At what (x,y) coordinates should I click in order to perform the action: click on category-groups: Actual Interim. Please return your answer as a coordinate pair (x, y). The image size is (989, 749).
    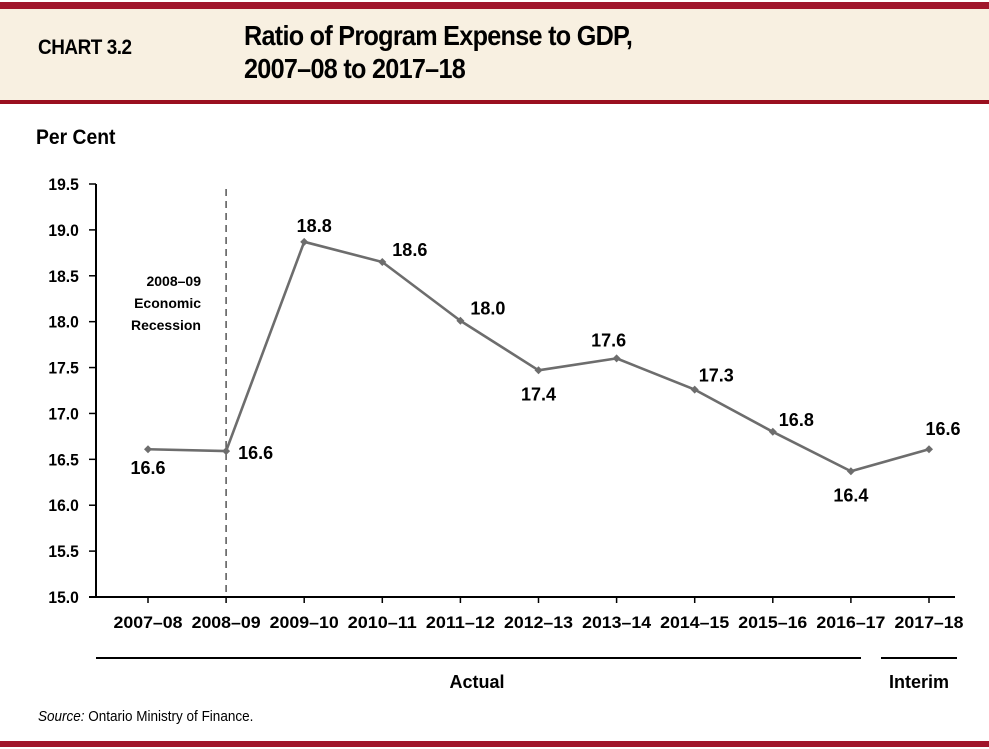
    Looking at the image, I should click on (526, 674).